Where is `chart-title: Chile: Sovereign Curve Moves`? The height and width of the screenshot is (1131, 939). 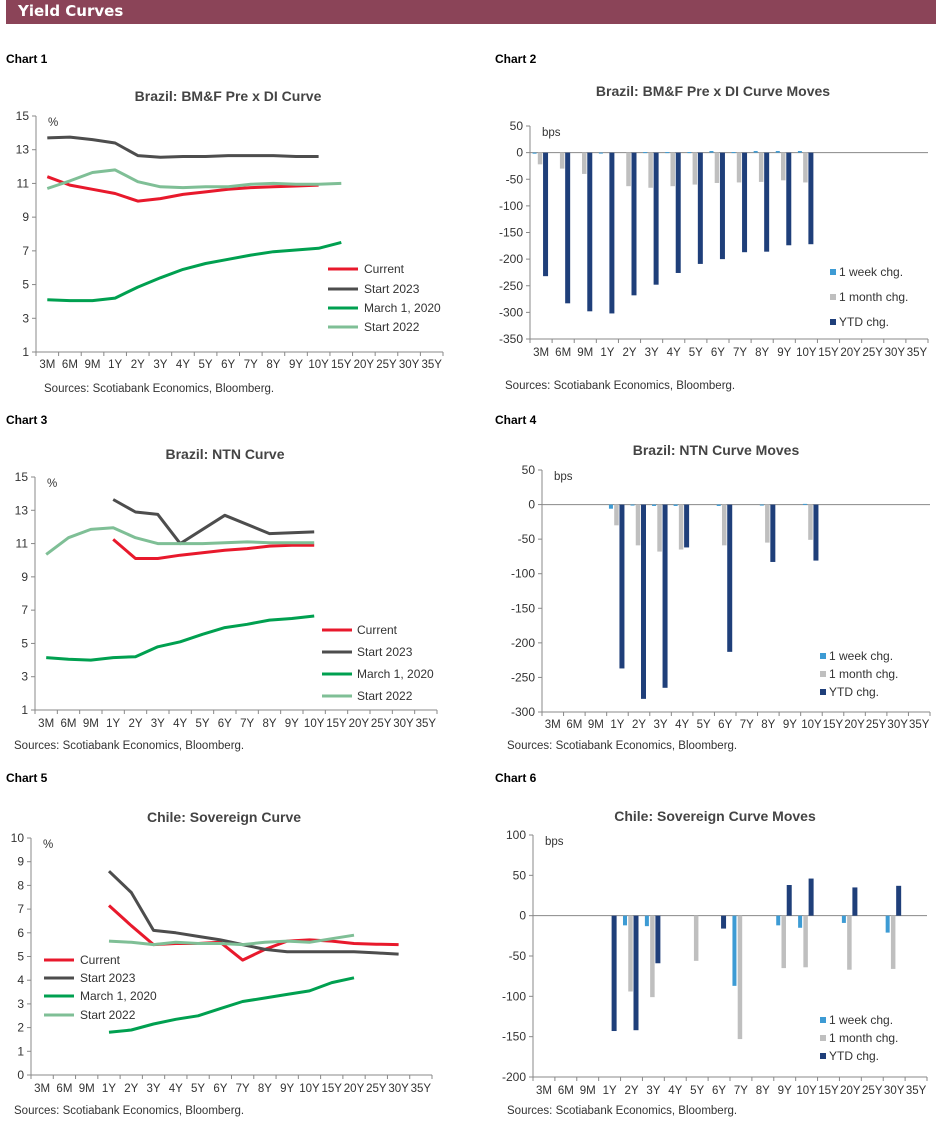 chart-title: Chile: Sovereign Curve Moves is located at coordinates (715, 816).